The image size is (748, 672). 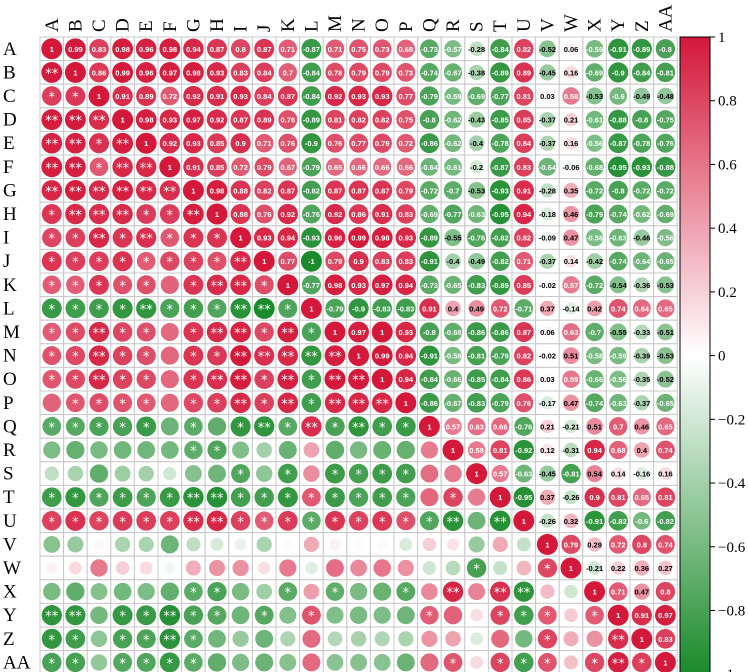 I want to click on column-label-aa: AA, so click(x=665, y=18).